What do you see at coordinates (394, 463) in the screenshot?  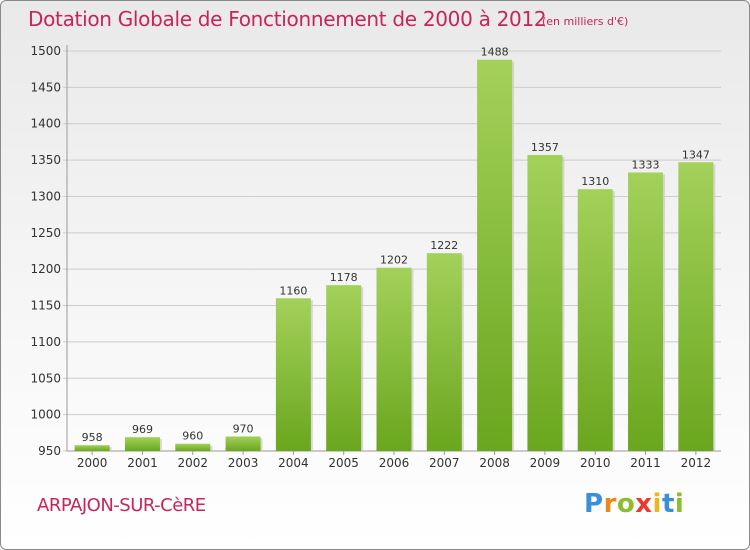 I see `x-tick-label: 2006` at bounding box center [394, 463].